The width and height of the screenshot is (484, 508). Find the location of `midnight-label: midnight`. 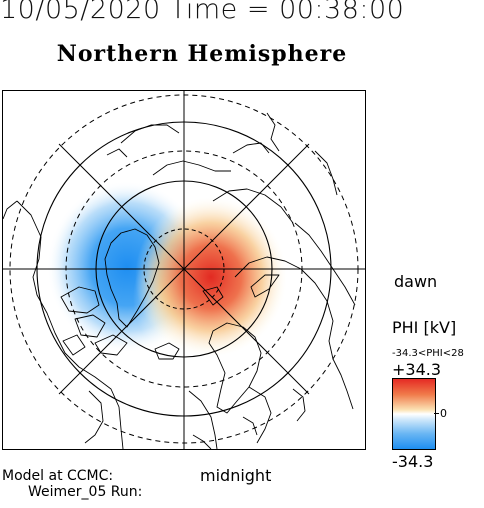

midnight-label: midnight is located at coordinates (236, 475).